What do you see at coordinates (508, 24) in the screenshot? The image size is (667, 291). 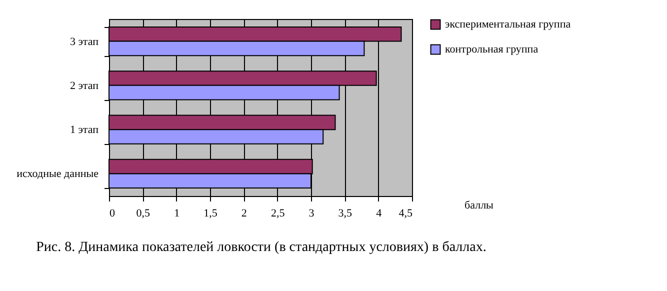 I see `legend-label: экспериментальная группа` at bounding box center [508, 24].